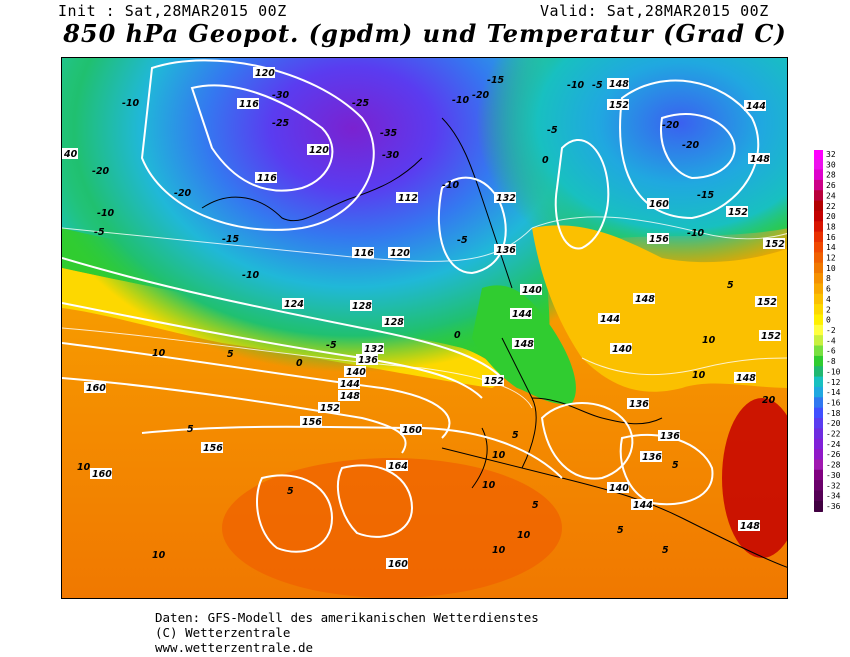 Image resolution: width=850 pixels, height=657 pixels. I want to click on colorbar-tick-label: -34, so click(833, 496).